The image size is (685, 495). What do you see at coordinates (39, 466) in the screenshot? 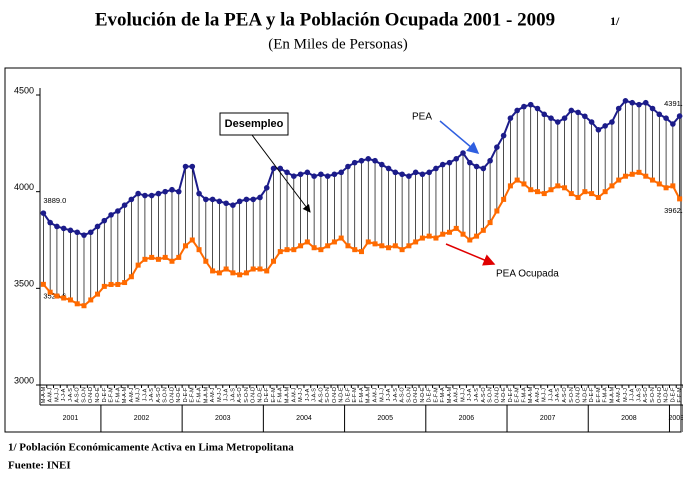
I see `source: Fuente: INEI` at bounding box center [39, 466].